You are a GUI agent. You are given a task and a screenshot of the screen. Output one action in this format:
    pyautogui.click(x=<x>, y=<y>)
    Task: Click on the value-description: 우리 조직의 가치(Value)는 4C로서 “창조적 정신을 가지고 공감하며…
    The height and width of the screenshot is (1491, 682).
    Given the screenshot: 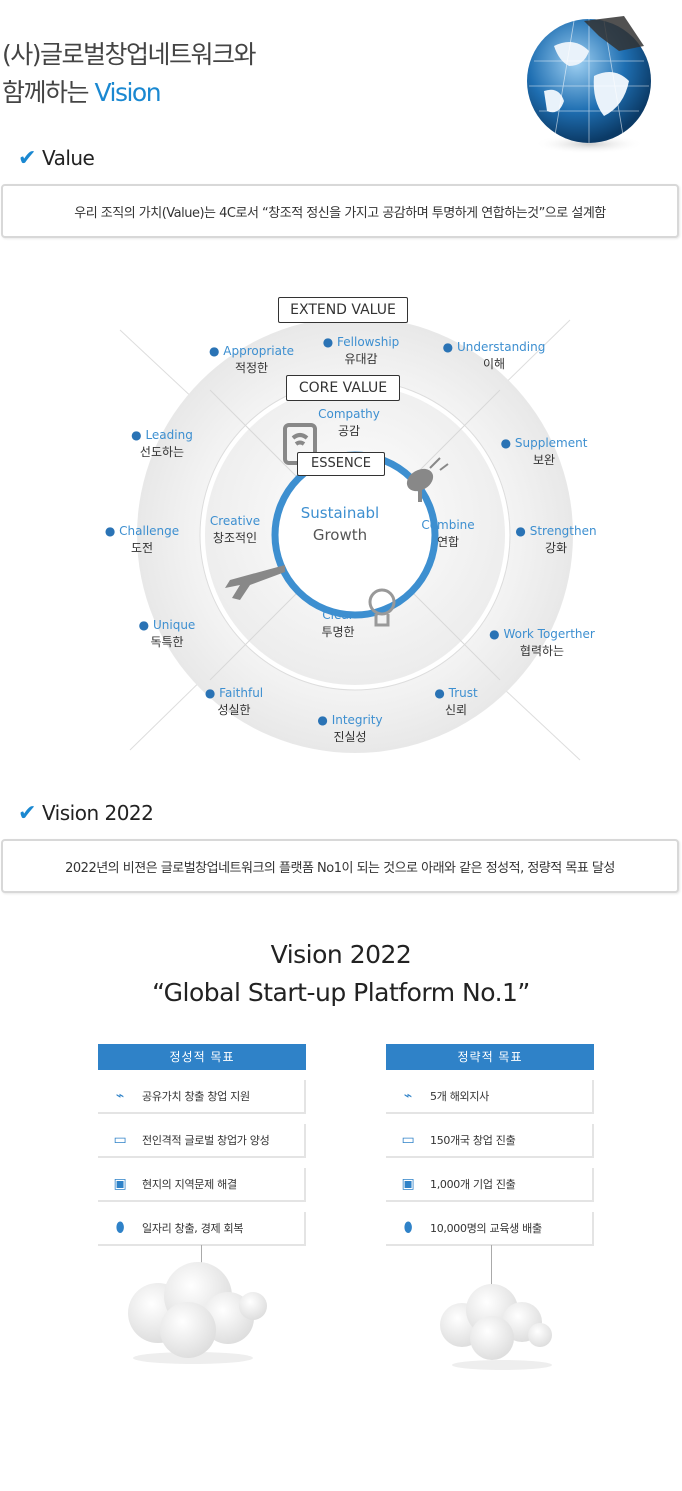 What is the action you would take?
    pyautogui.click(x=340, y=213)
    